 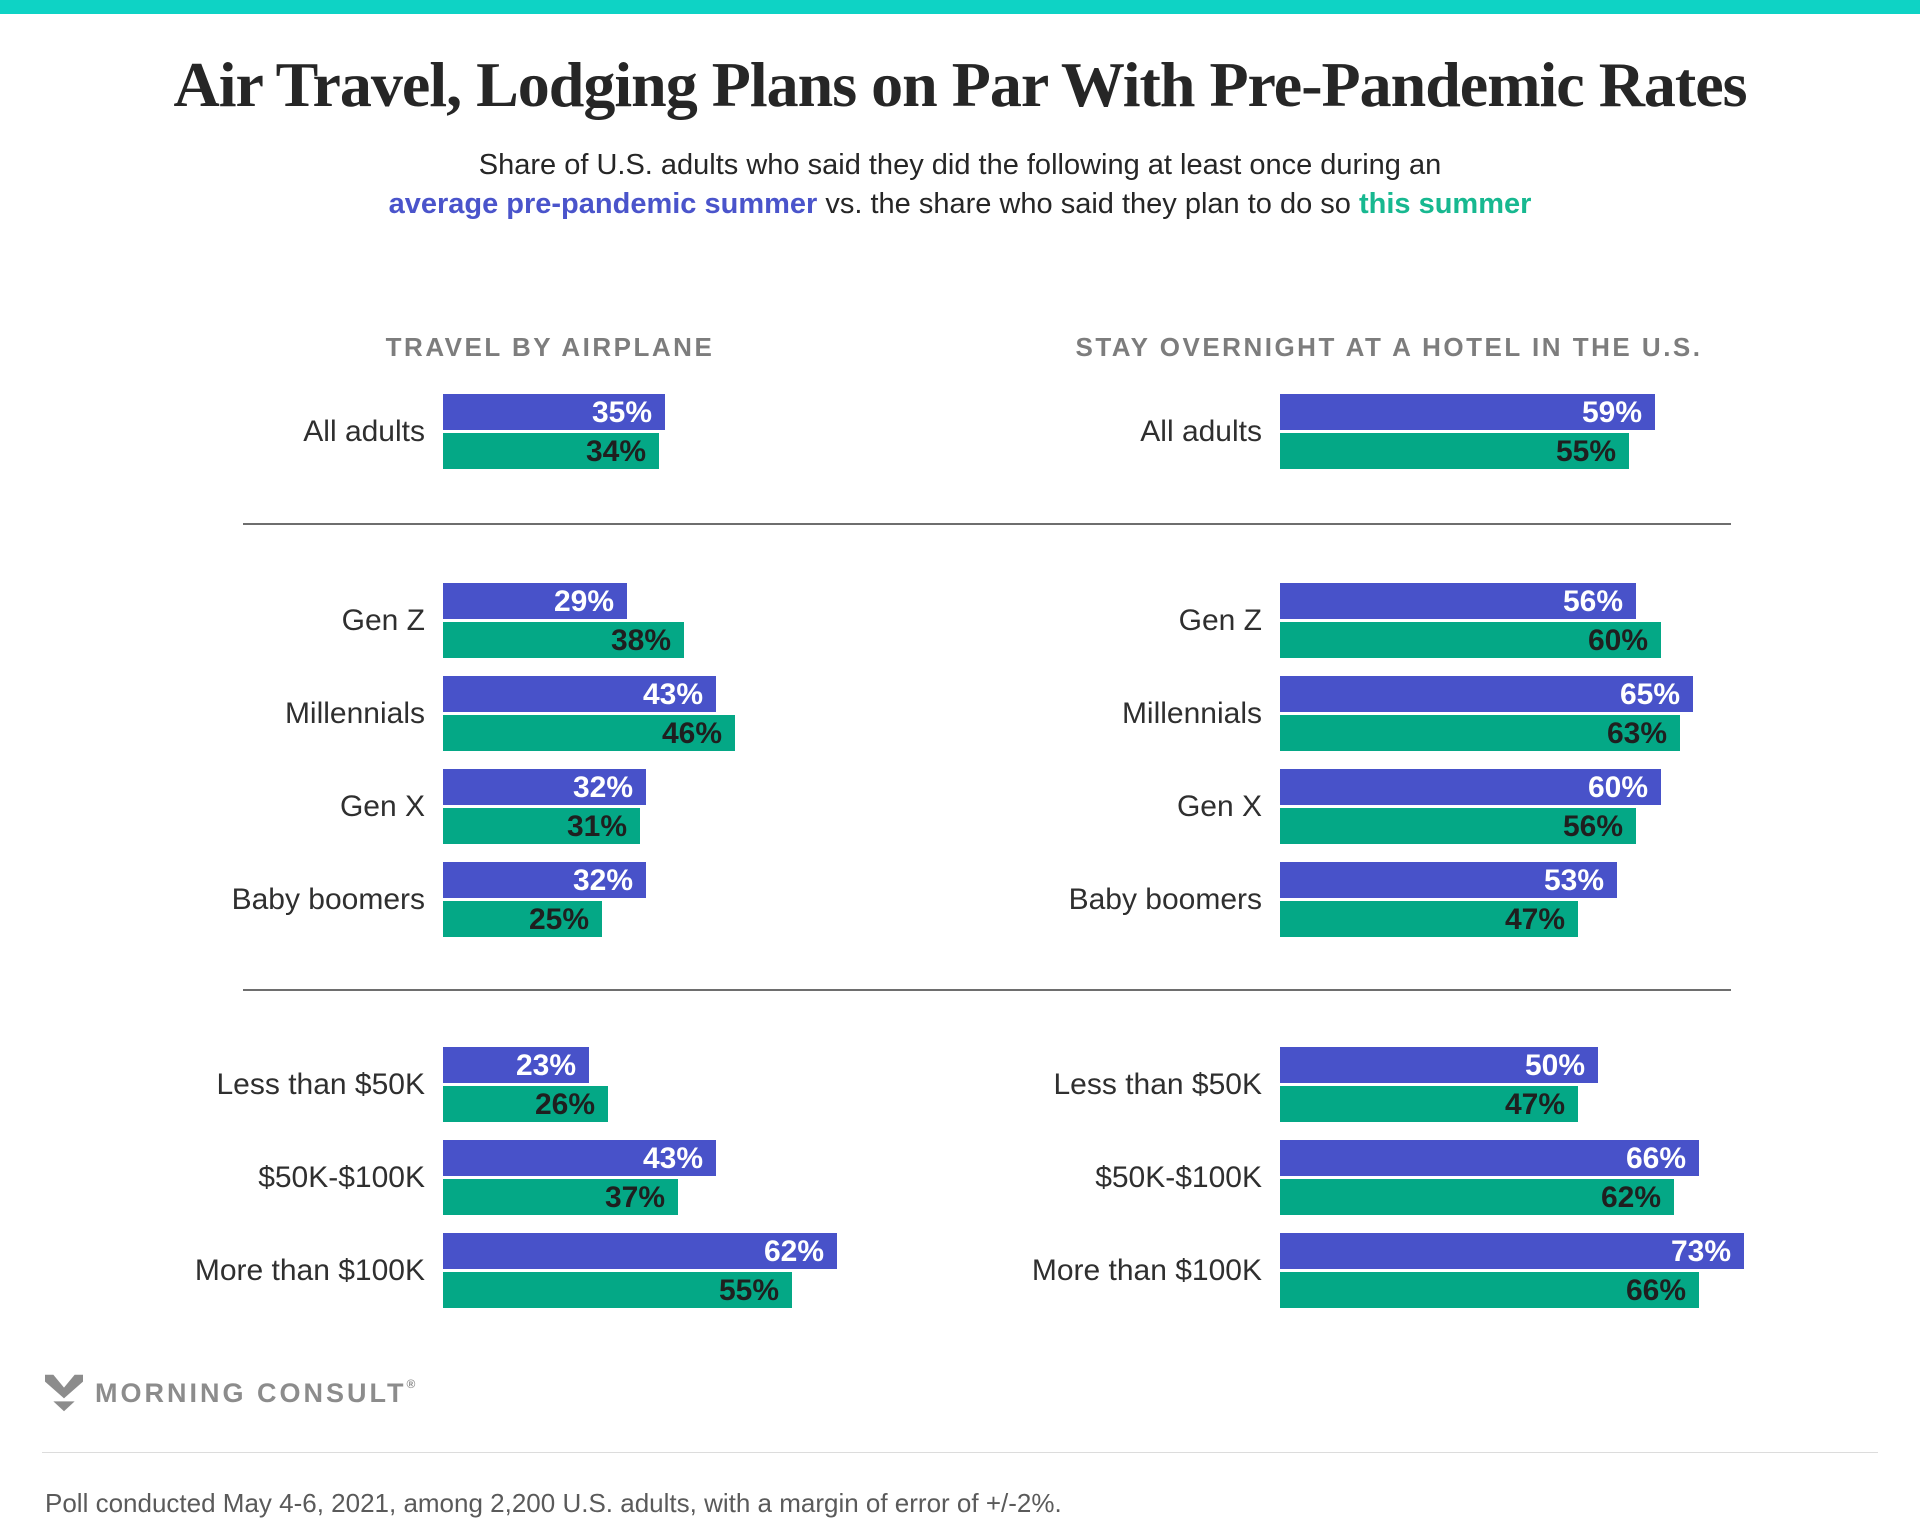 What do you see at coordinates (603, 204) in the screenshot?
I see `subtitle-legend-pre-pandemic: average pre-pandemic summer` at bounding box center [603, 204].